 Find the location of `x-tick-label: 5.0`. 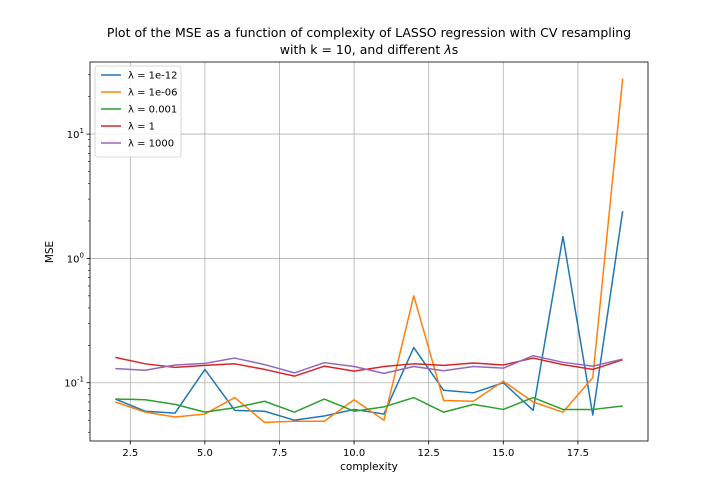

x-tick-label: 5.0 is located at coordinates (205, 453).